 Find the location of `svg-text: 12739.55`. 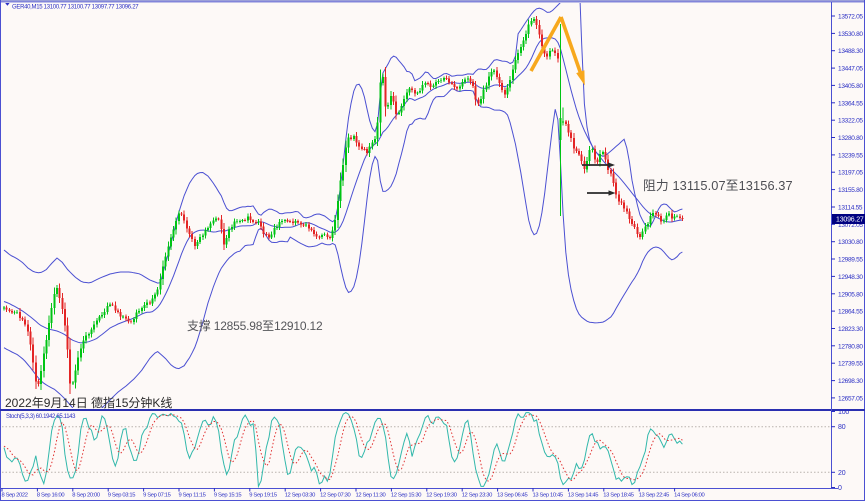

svg-text: 12739.55 is located at coordinates (850, 364).